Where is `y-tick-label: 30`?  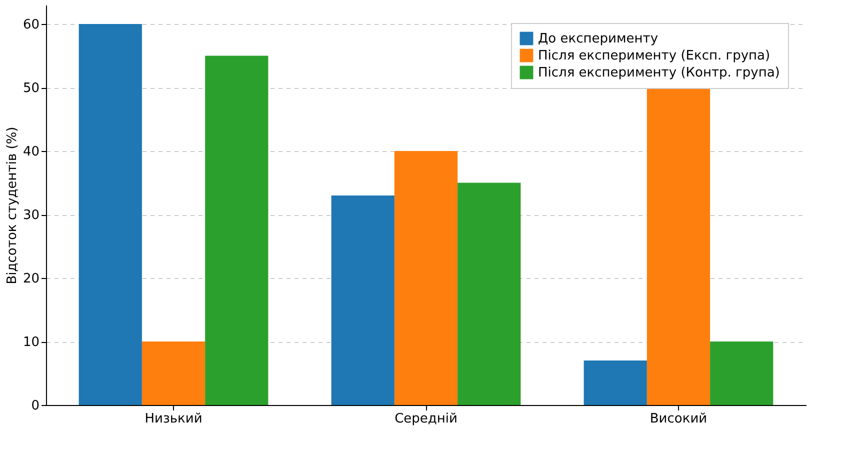 y-tick-label: 30 is located at coordinates (31, 216).